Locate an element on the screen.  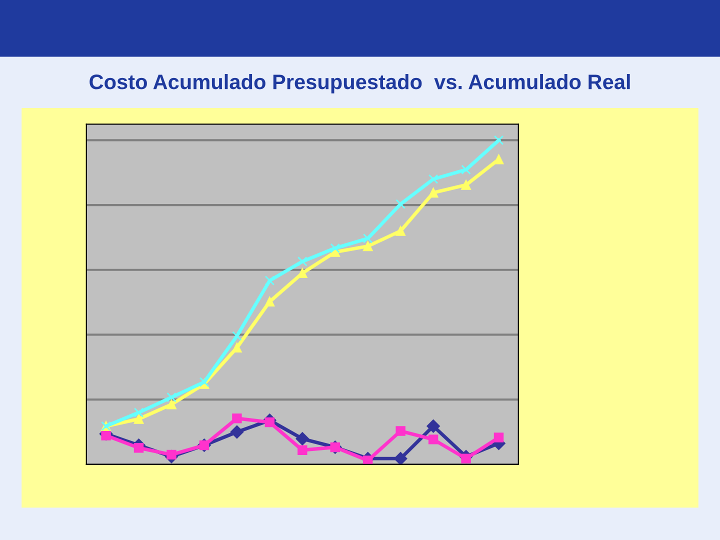
chart-title: Costo Acumulado Presupuestado vs. Acumulado Real is located at coordinates (360, 84).